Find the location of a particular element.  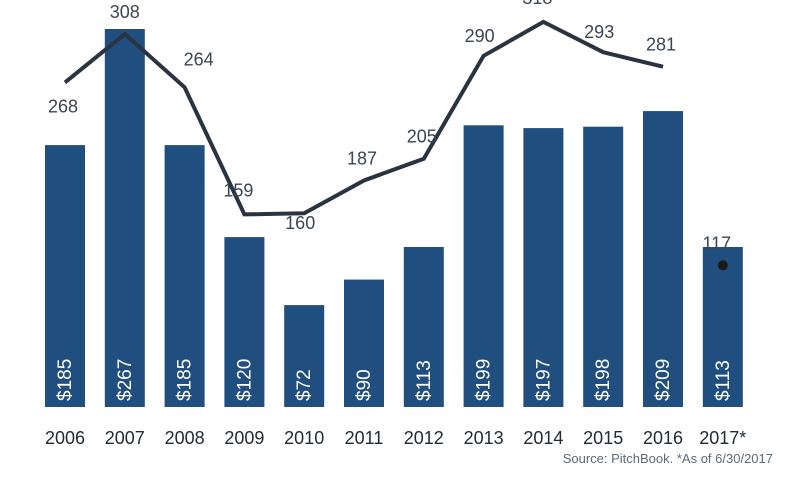

line-value-label: 293 is located at coordinates (599, 32).